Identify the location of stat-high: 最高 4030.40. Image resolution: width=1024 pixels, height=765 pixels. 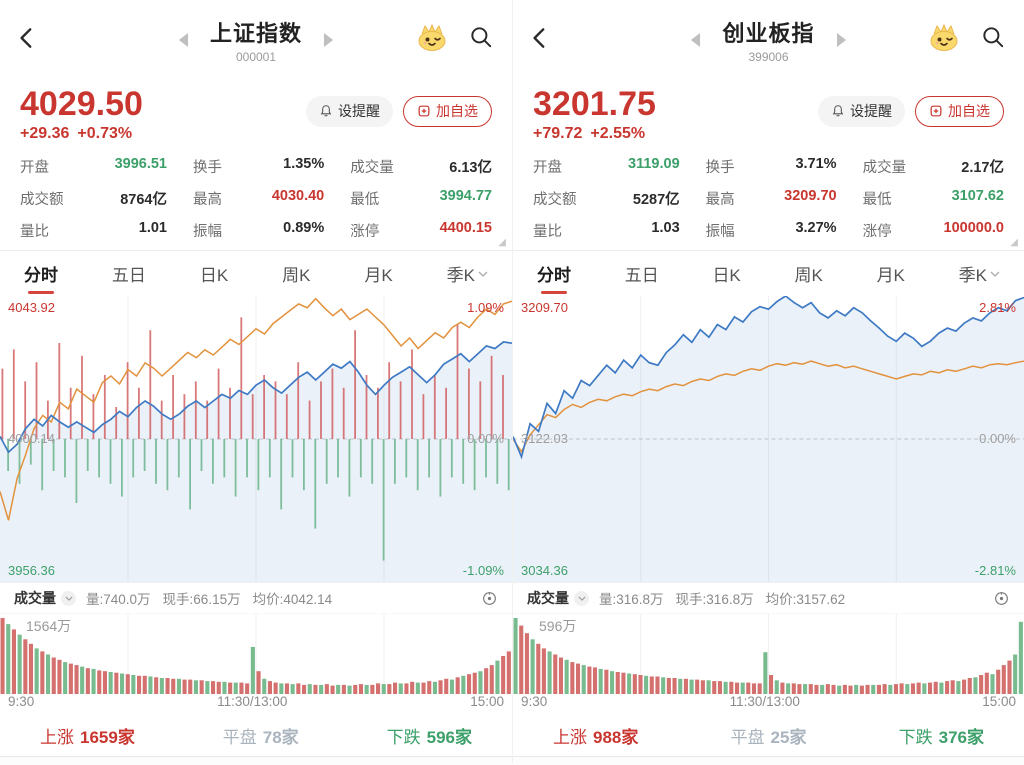
(259, 198).